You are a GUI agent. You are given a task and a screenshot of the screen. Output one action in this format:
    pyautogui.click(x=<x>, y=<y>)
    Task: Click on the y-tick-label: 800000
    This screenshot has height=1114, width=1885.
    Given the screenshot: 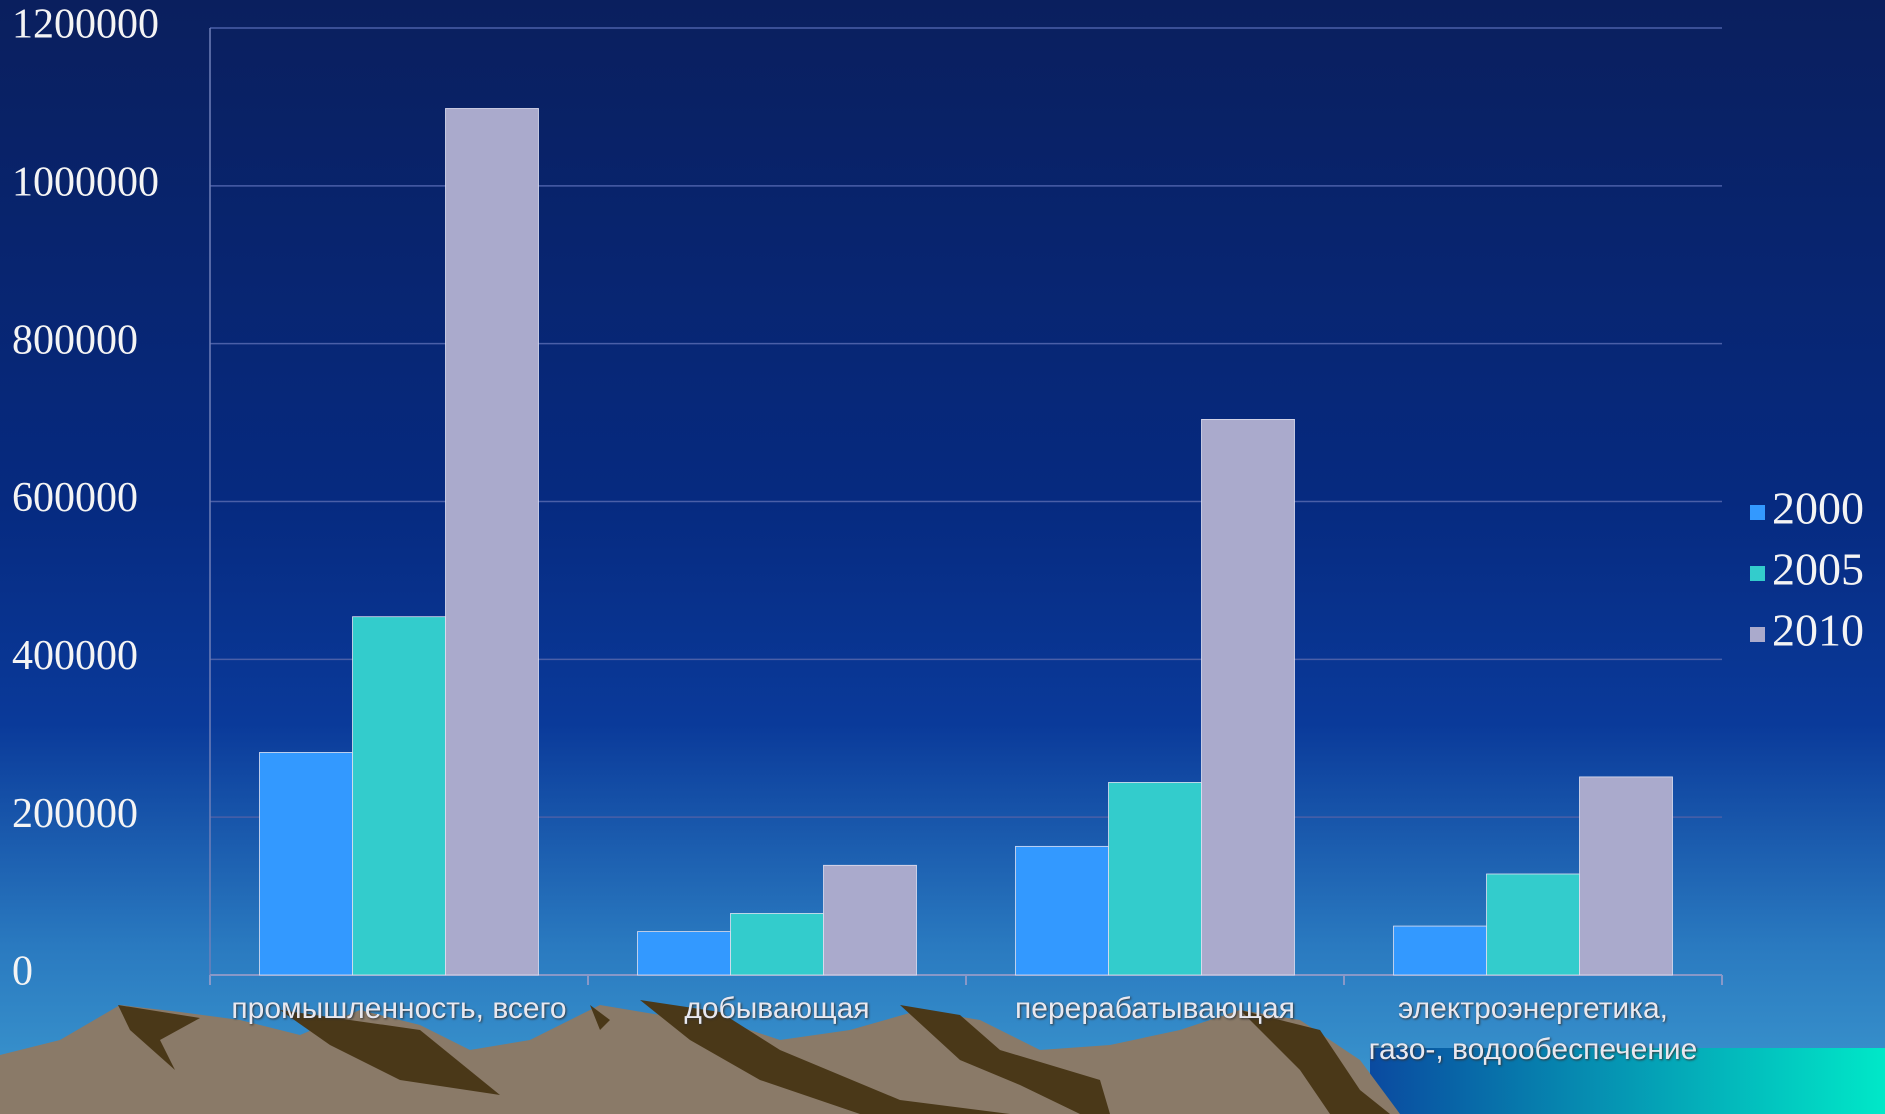 What is the action you would take?
    pyautogui.click(x=75, y=340)
    